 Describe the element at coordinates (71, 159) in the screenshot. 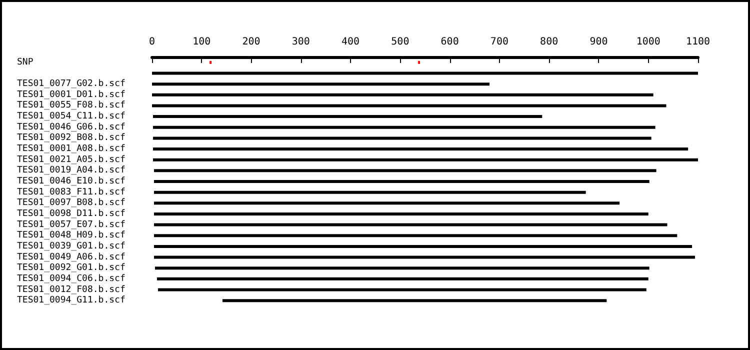

I see `y-tick-label: TES01_0021_A05.b.scf` at that location.